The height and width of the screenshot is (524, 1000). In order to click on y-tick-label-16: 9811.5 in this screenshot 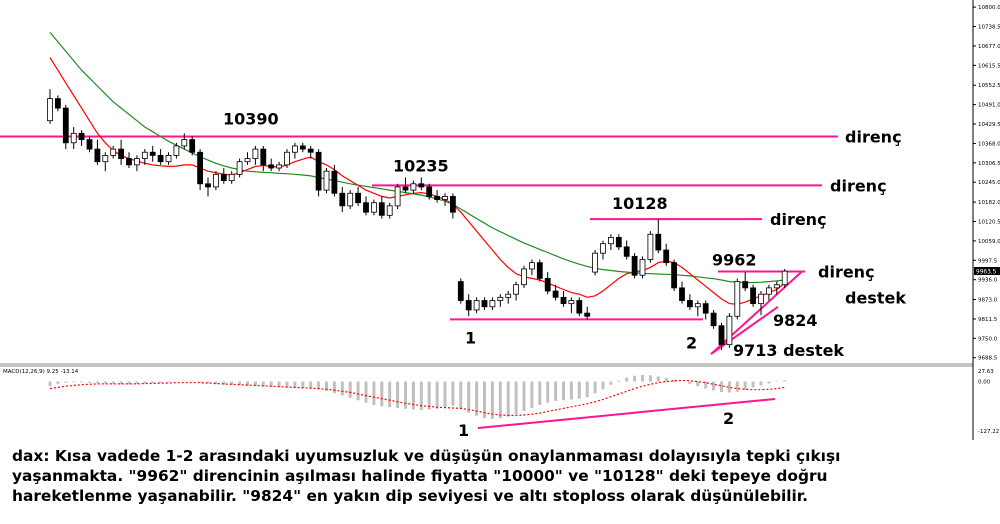, I will do `click(988, 320)`.